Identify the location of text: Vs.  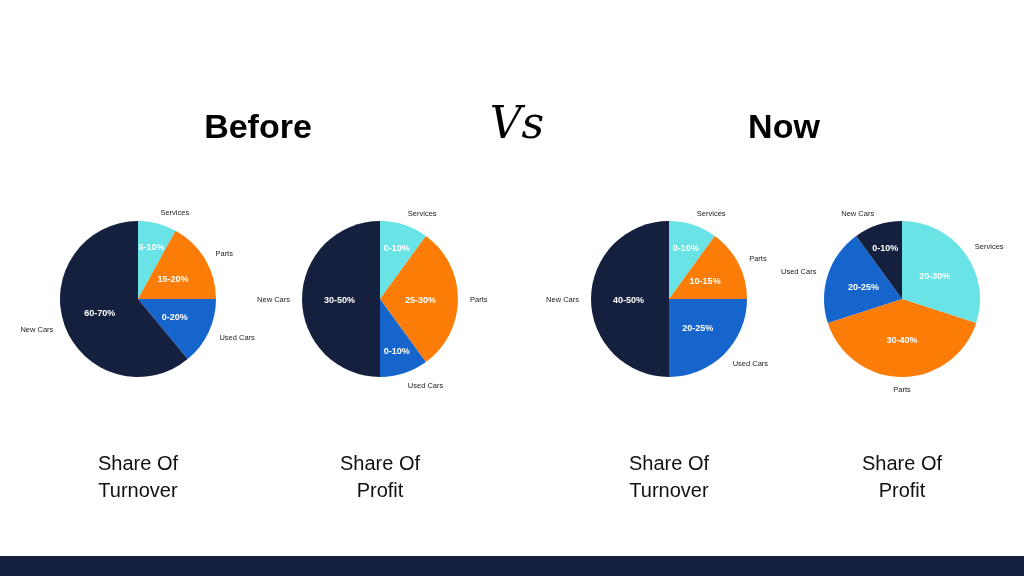
(517, 122).